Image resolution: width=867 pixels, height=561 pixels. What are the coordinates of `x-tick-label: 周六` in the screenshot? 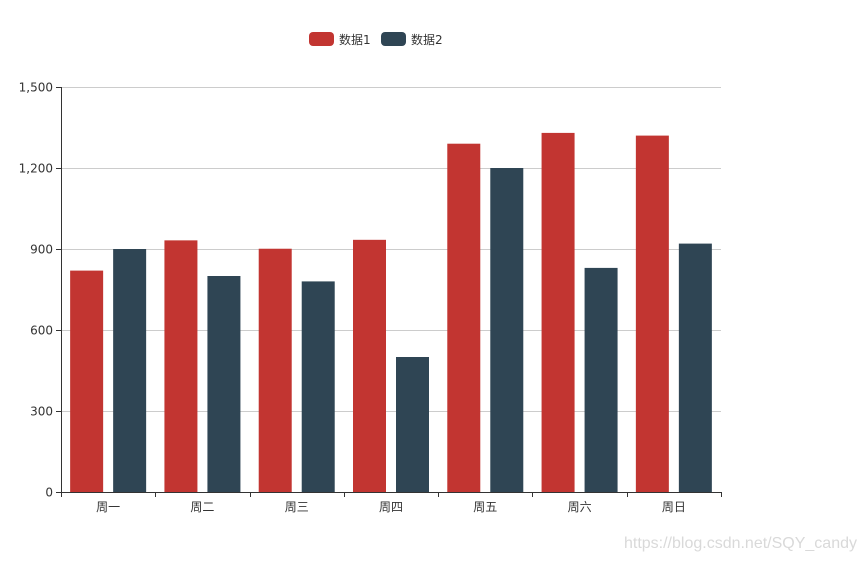 It's located at (580, 507).